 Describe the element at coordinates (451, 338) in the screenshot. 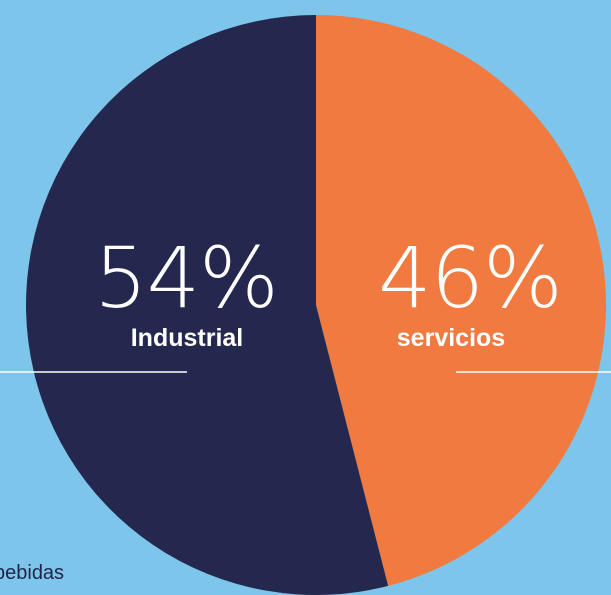

I see `slice-label-servicios: servicios` at that location.